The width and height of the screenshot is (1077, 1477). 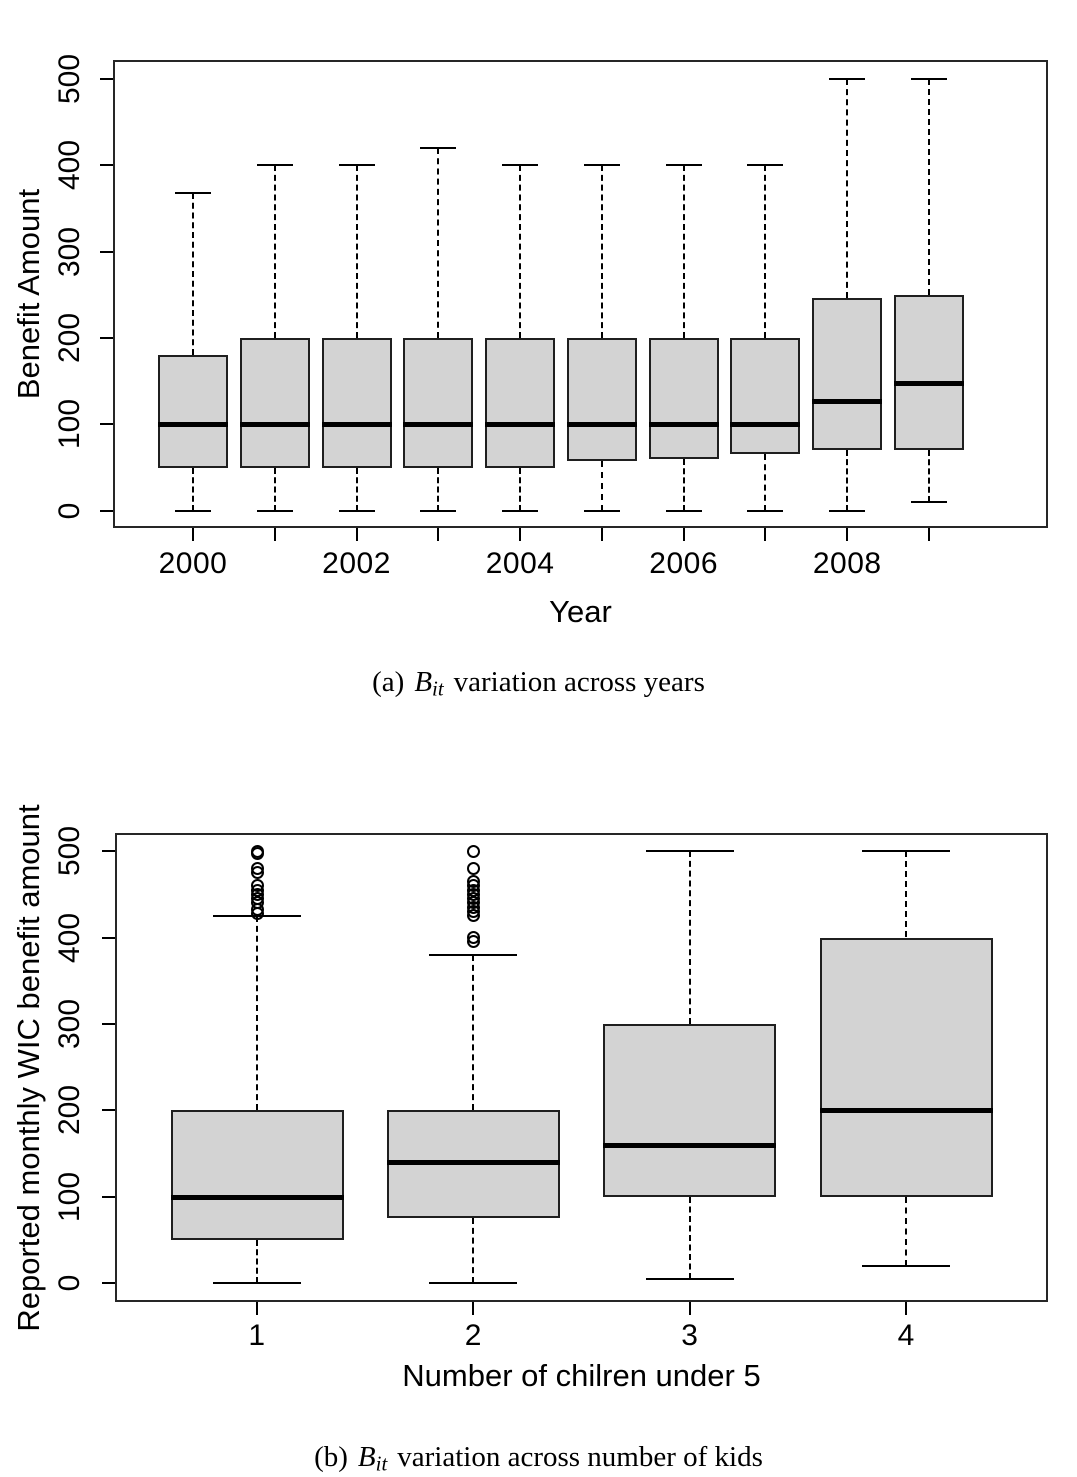 What do you see at coordinates (690, 1335) in the screenshot?
I see `x-tick-label: 3` at bounding box center [690, 1335].